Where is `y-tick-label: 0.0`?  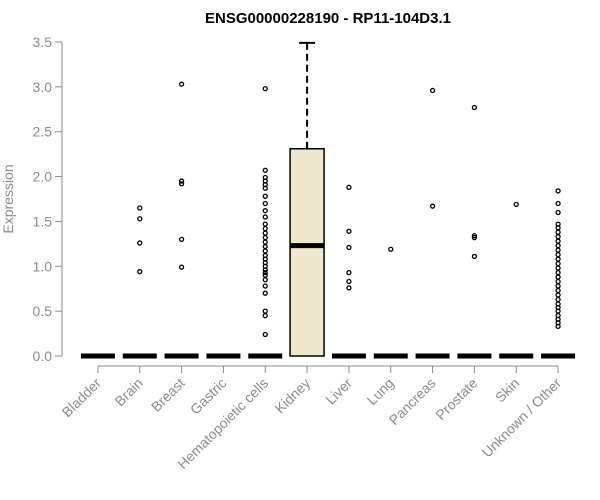
y-tick-label: 0.0 is located at coordinates (43, 356).